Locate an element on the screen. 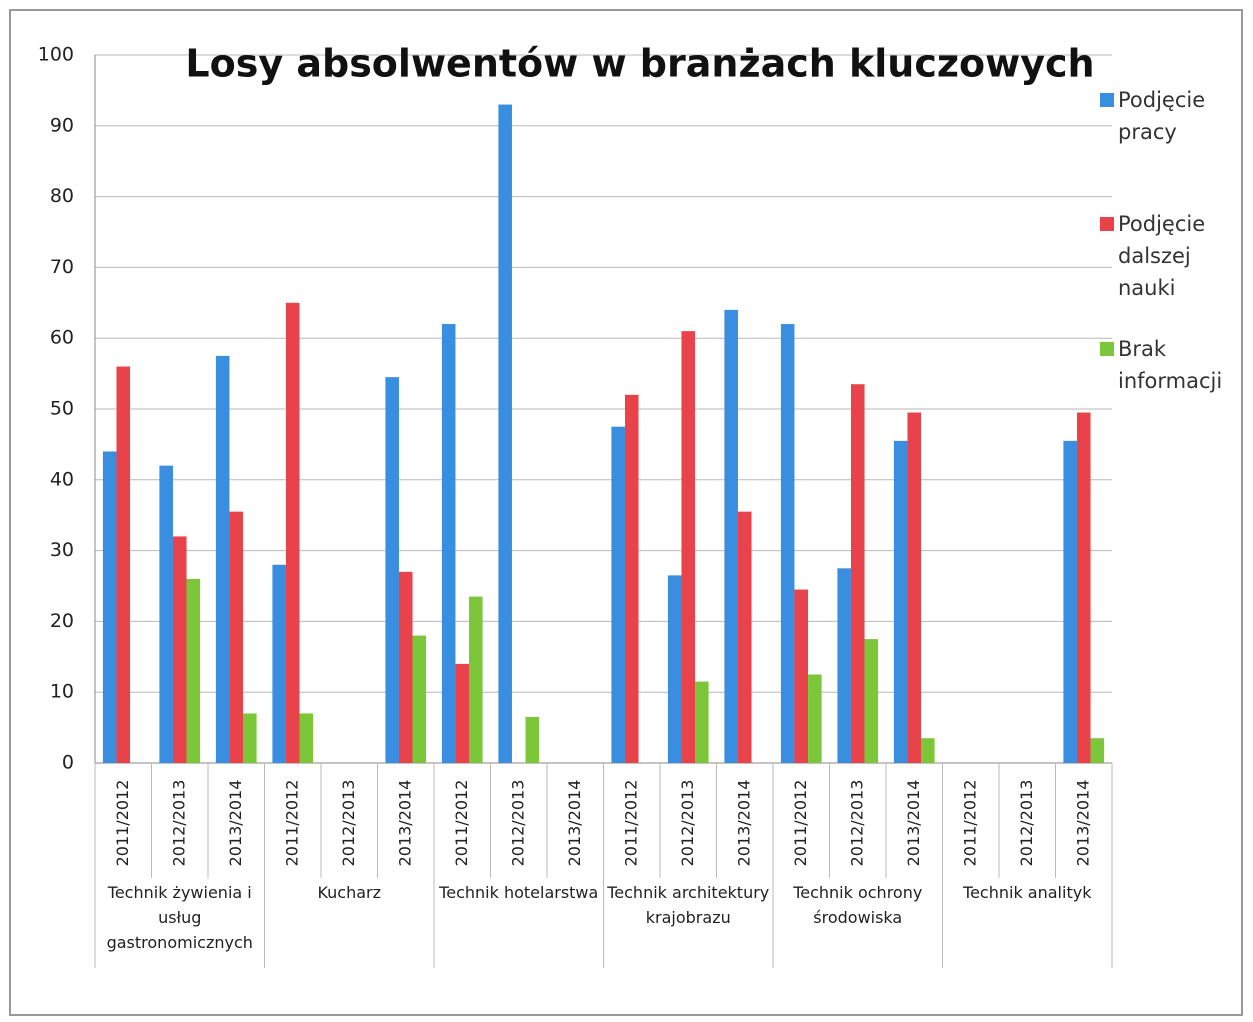  y-tick-label: 50 is located at coordinates (62, 409).